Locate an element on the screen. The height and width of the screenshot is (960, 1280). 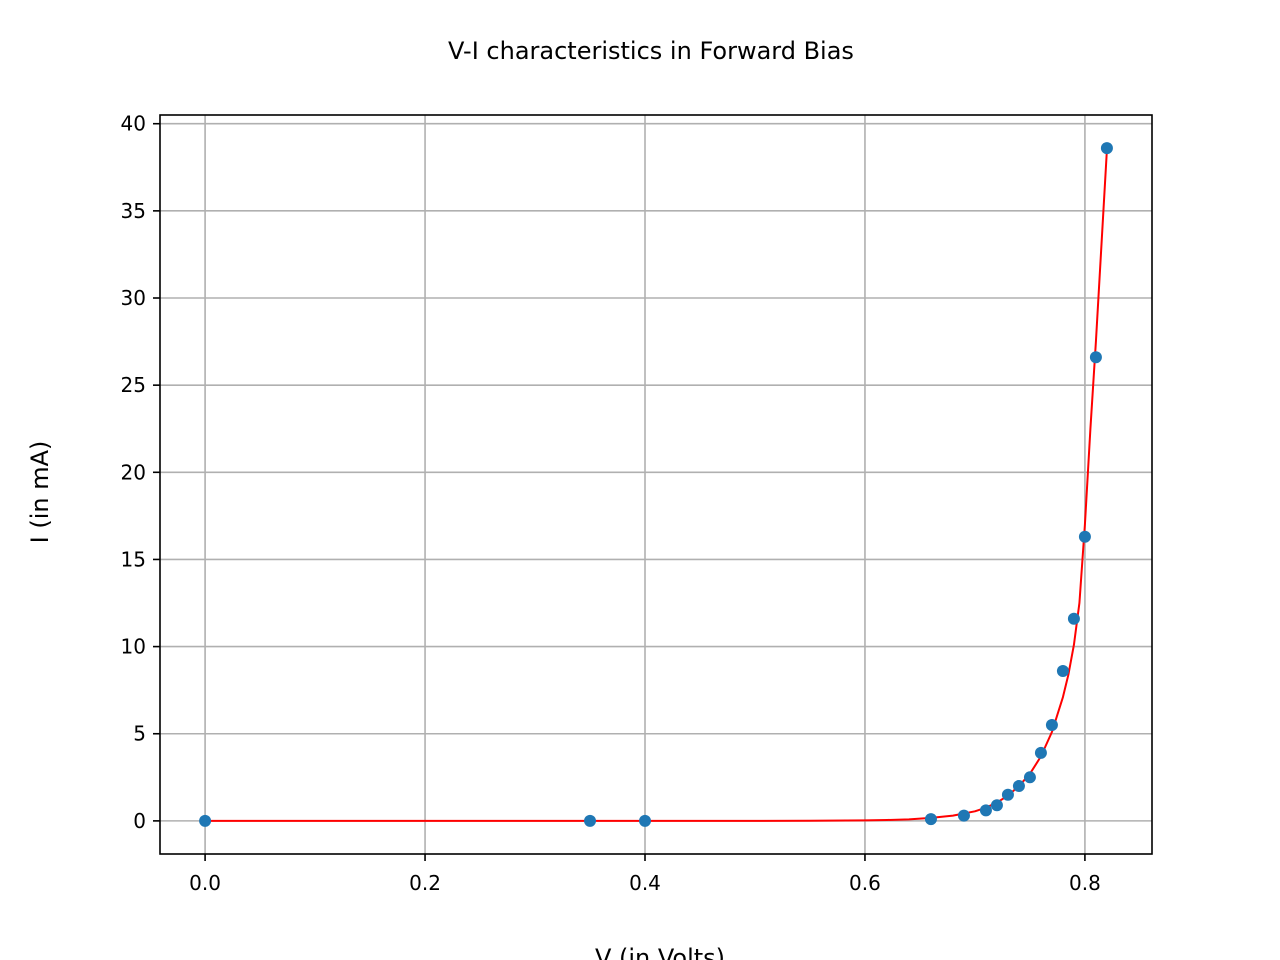
chart-title: V-I characteristics in Forward Bias is located at coordinates (651, 51).